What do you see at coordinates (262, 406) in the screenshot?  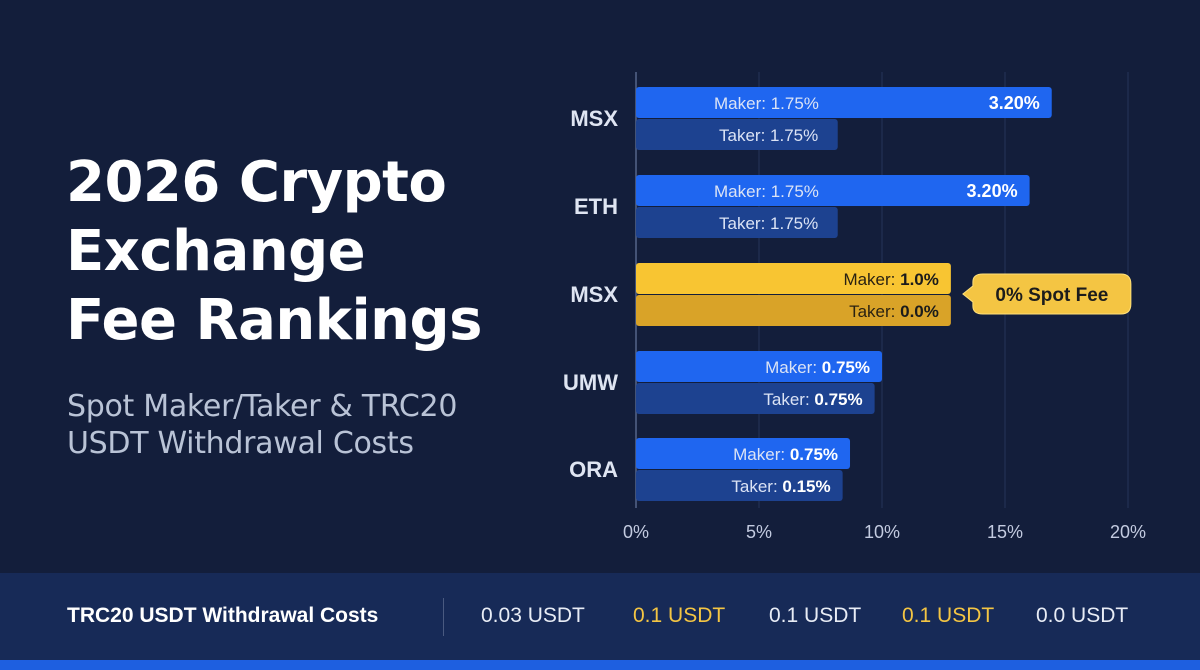 I see `subtitle-line-1: Spot Maker/Taker & TRC20` at bounding box center [262, 406].